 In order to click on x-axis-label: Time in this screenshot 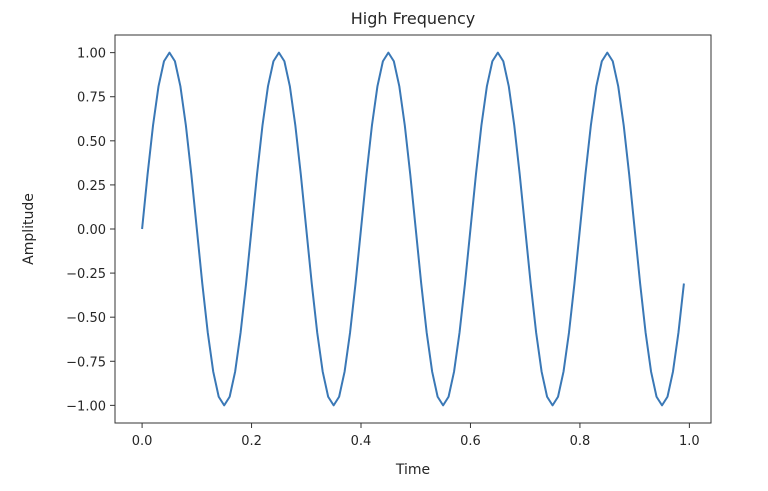, I will do `click(412, 470)`.